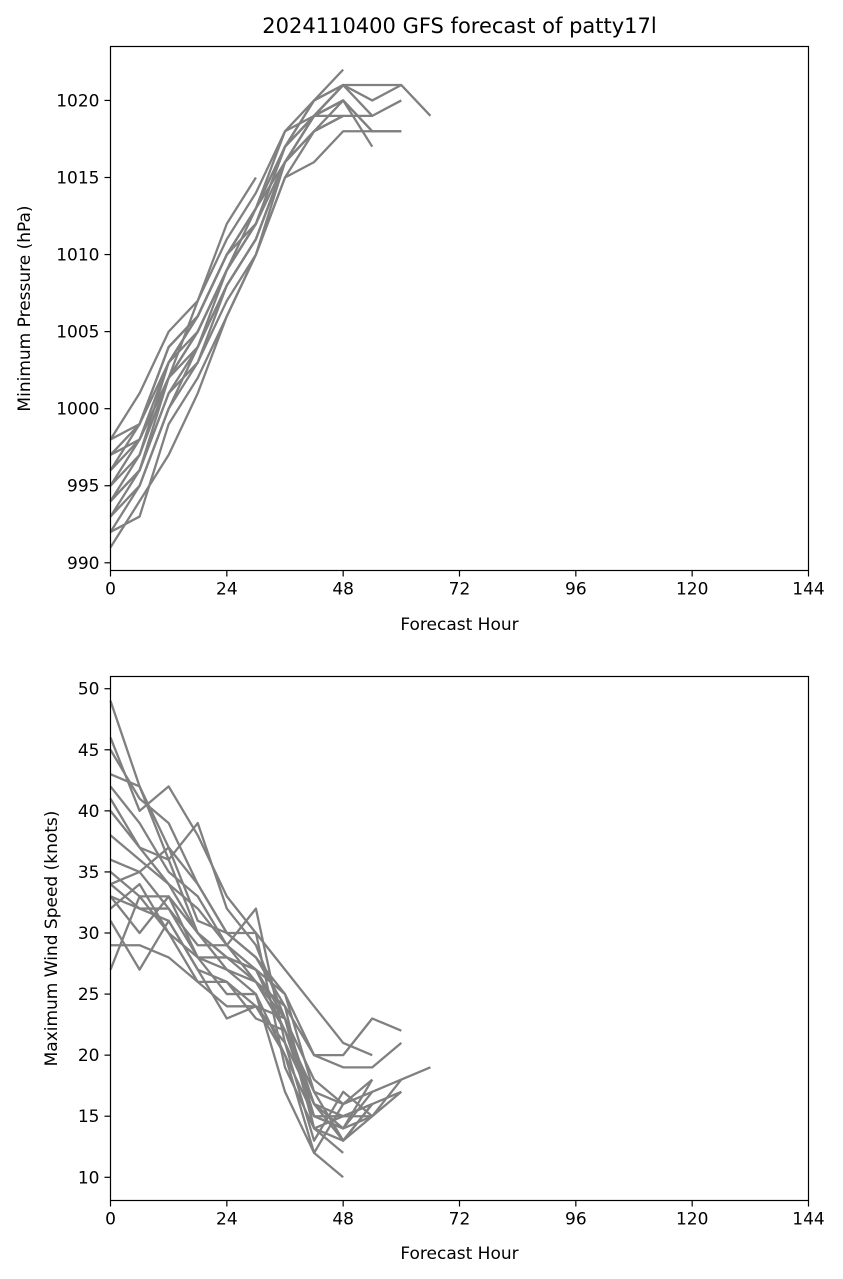 The height and width of the screenshot is (1279, 843). What do you see at coordinates (227, 1220) in the screenshot?
I see `wind-x-tick-label: 24` at bounding box center [227, 1220].